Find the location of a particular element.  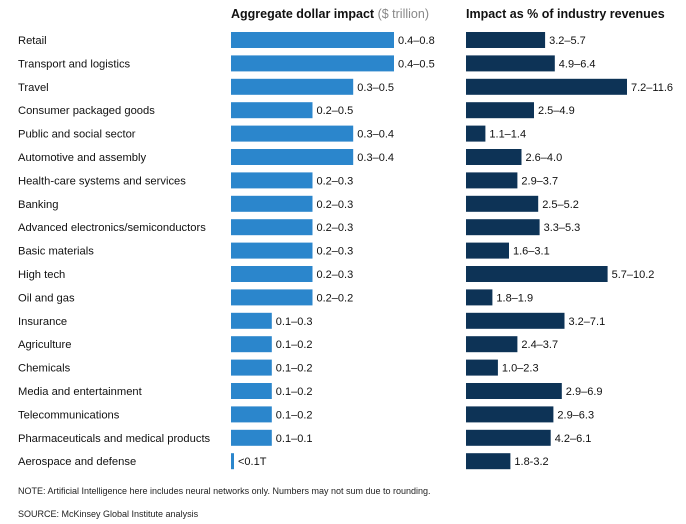

category-label: Insurance is located at coordinates (42, 322).